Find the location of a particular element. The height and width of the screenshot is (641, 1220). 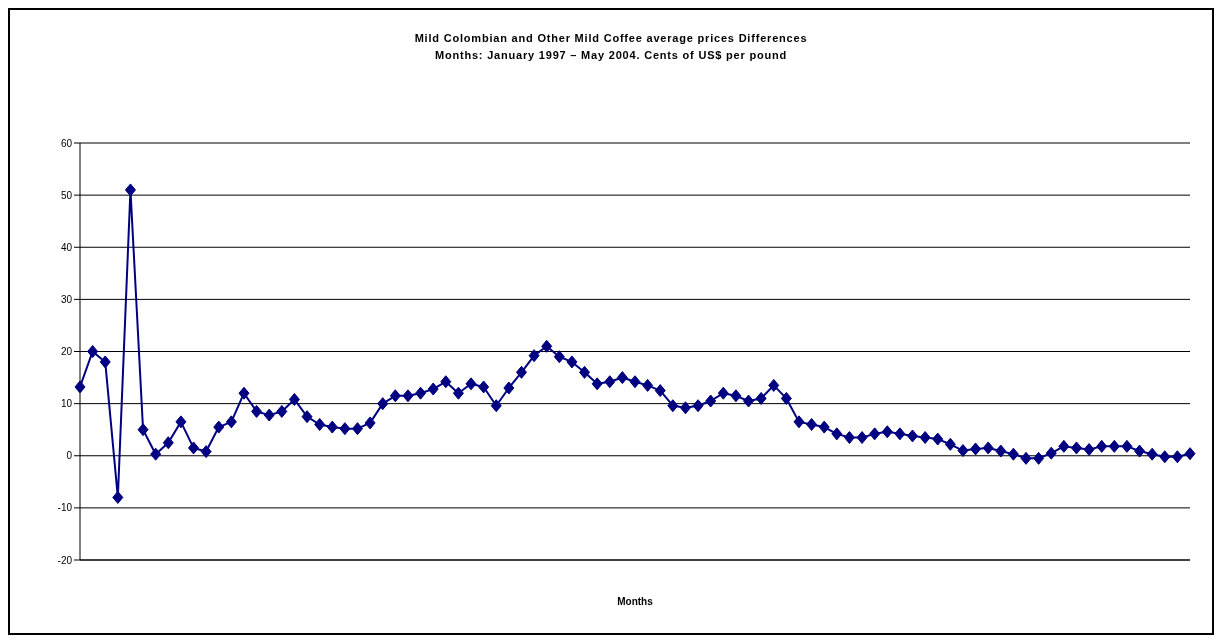

y-tick-label: 40 is located at coordinates (66, 247).